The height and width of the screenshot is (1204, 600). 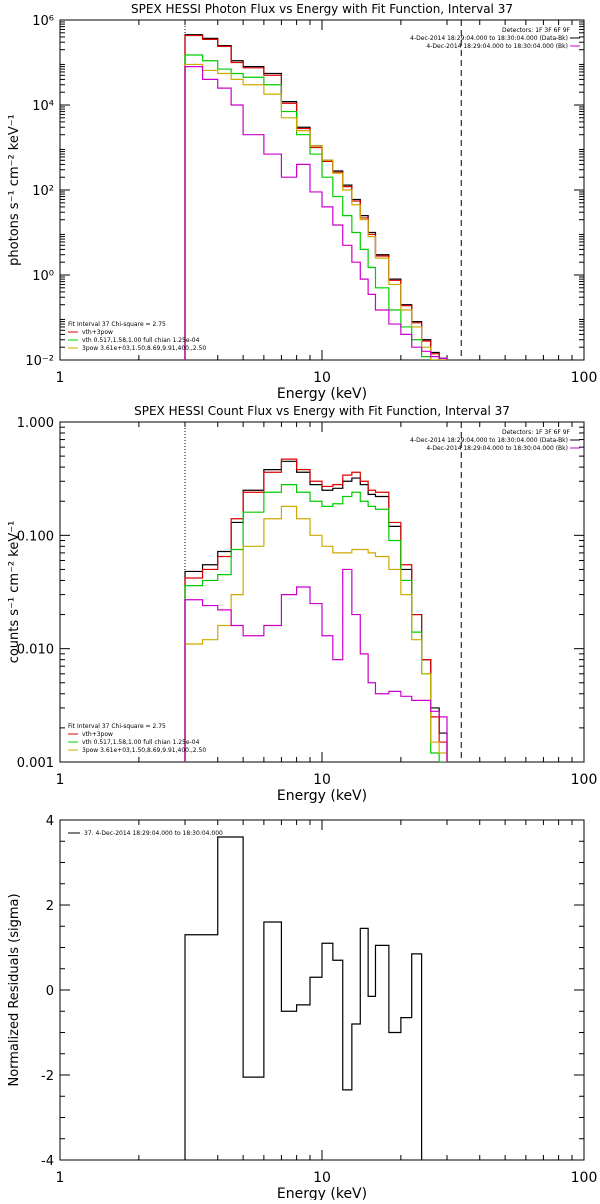 What do you see at coordinates (47, 1161) in the screenshot?
I see `y-tick-label: -4` at bounding box center [47, 1161].